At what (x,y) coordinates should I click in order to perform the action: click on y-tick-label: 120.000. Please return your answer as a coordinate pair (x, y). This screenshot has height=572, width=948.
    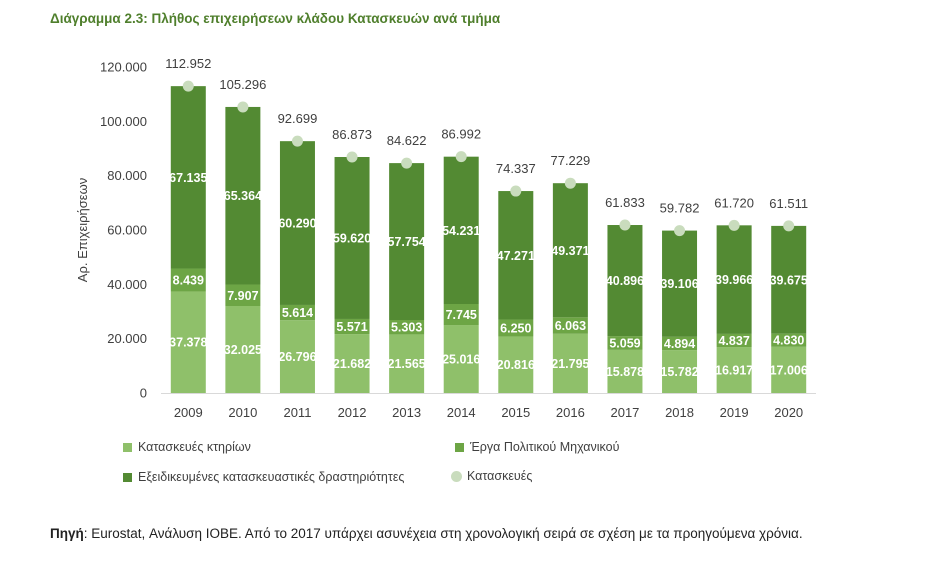
    Looking at the image, I should click on (123, 67).